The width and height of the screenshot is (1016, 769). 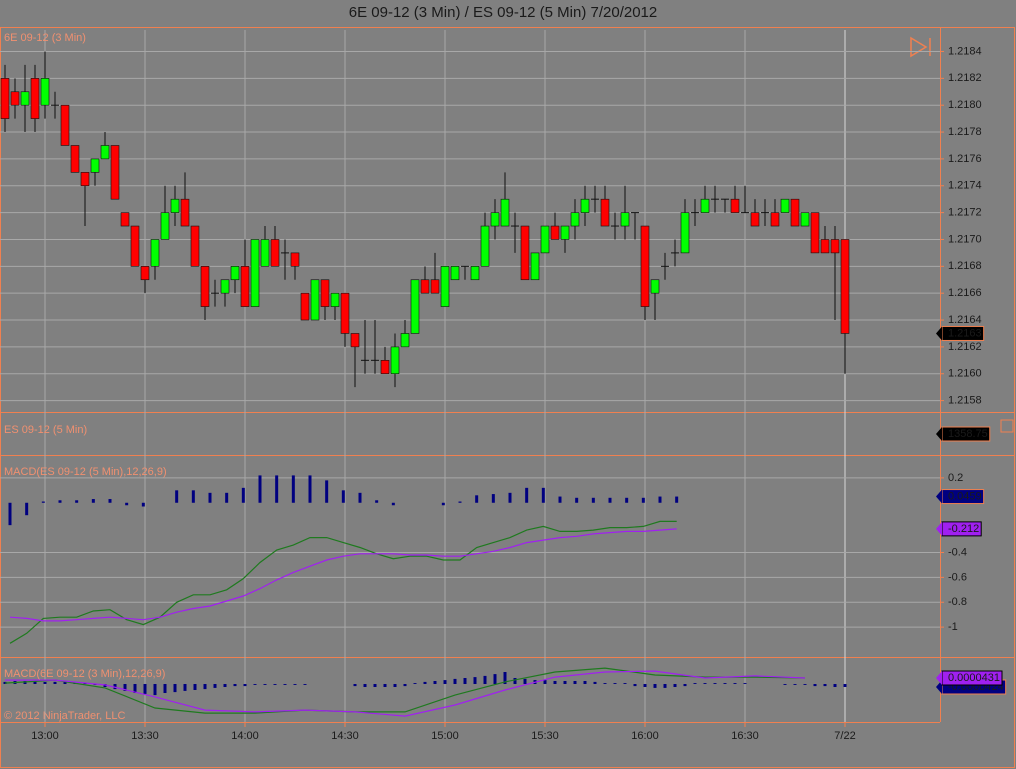 I want to click on price-marker-label: 1358.75, so click(x=968, y=434).